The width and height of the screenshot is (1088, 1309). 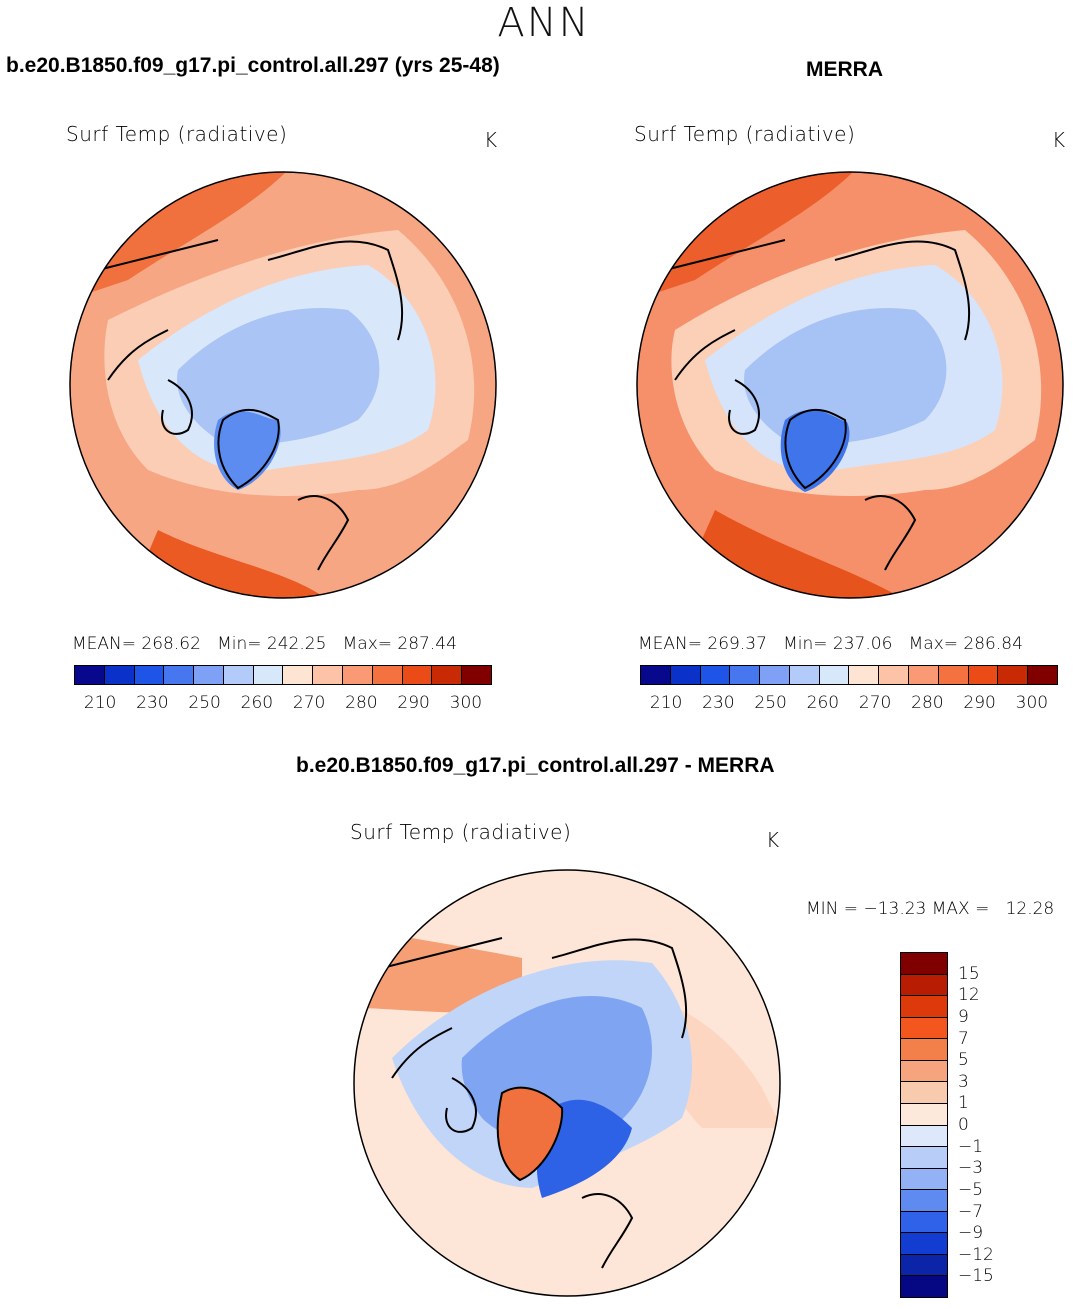 What do you see at coordinates (773, 840) in the screenshot?
I see `diff-units-label: K` at bounding box center [773, 840].